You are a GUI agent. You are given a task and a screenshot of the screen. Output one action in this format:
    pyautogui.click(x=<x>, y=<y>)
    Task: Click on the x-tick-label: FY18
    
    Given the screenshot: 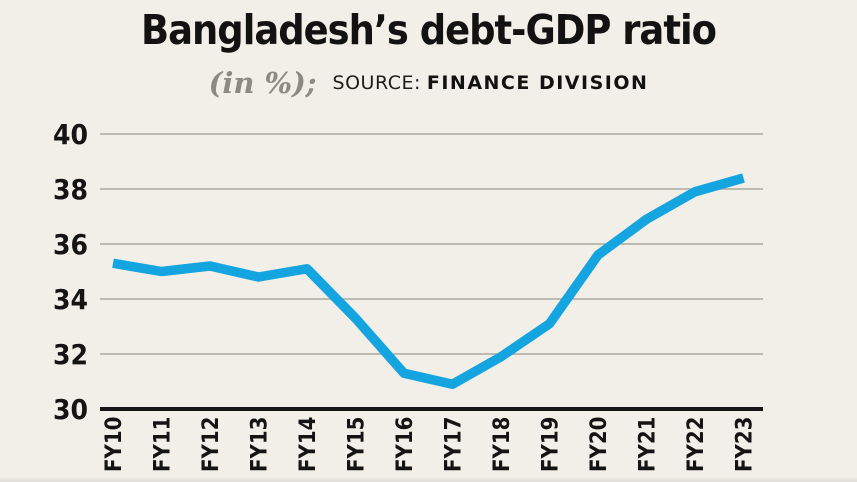 What is the action you would take?
    pyautogui.click(x=502, y=444)
    